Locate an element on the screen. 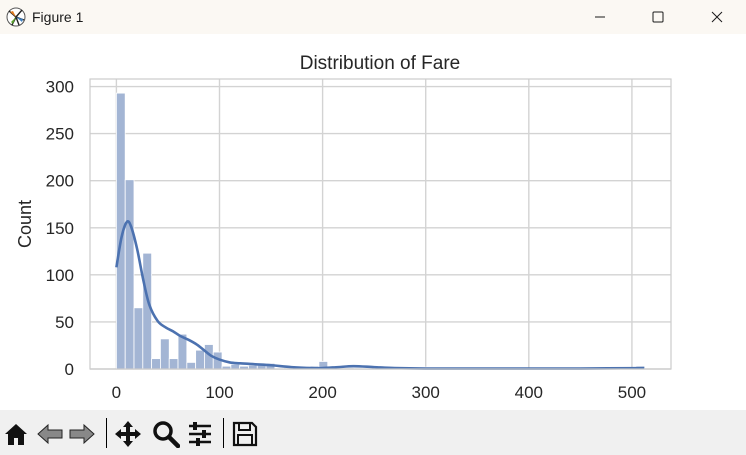 This screenshot has width=746, height=455. x-tick-label: 400 is located at coordinates (529, 392).